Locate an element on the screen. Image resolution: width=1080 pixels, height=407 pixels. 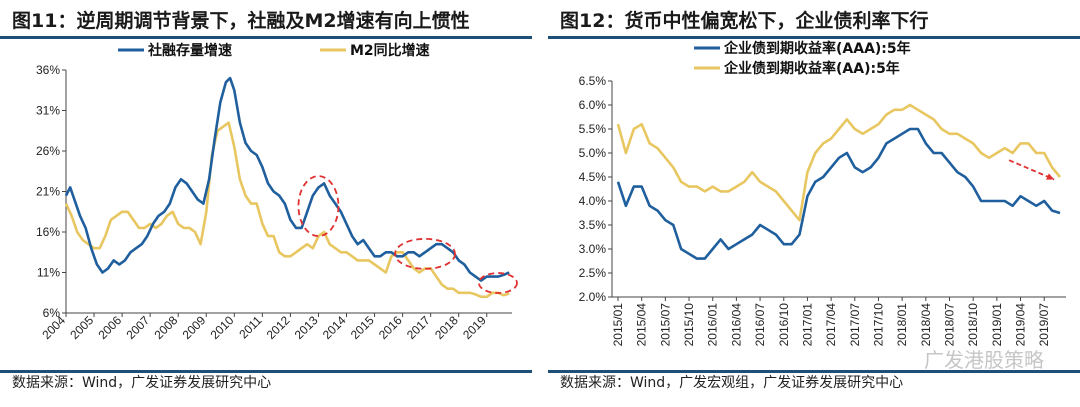
legend-label: 企业债到期收益率(AAA):5年 is located at coordinates (817, 48).